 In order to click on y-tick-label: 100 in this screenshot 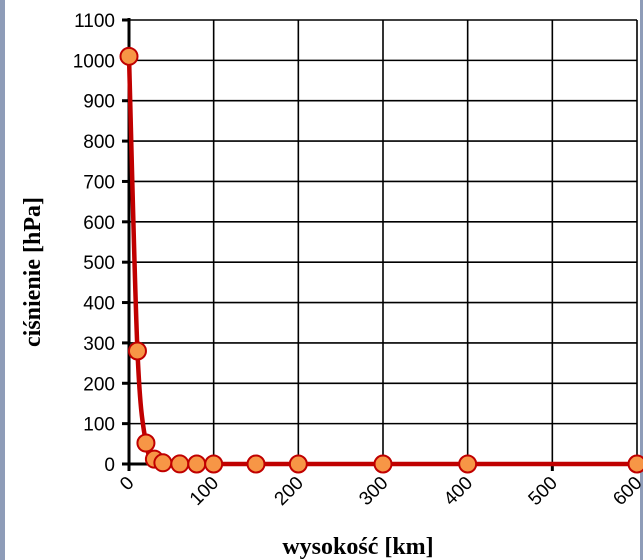, I will do `click(99, 425)`.